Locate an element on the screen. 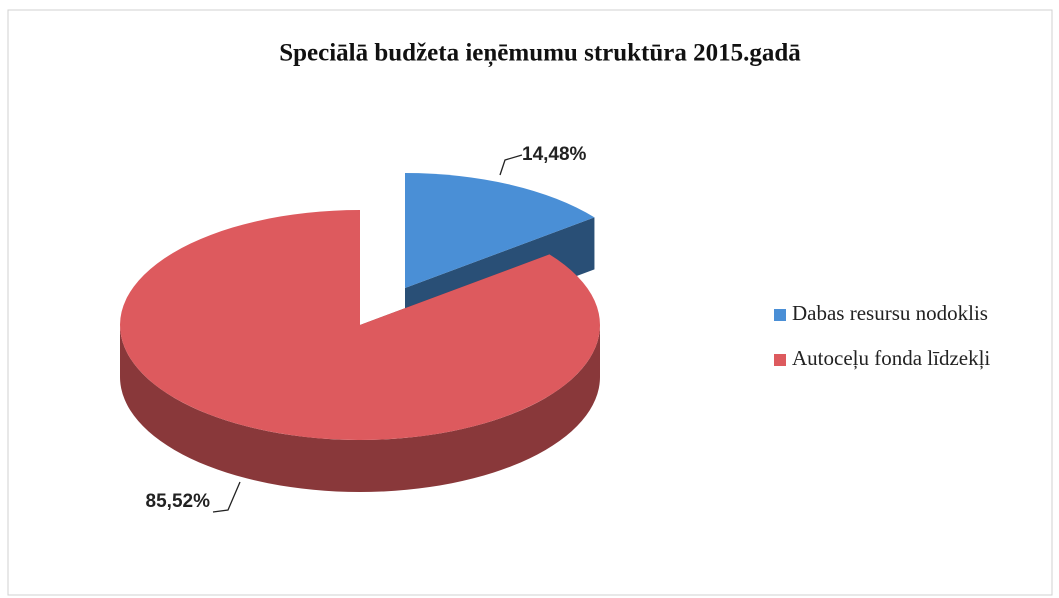 Image resolution: width=1059 pixels, height=598 pixels. data-label: 85,52% is located at coordinates (178, 501).